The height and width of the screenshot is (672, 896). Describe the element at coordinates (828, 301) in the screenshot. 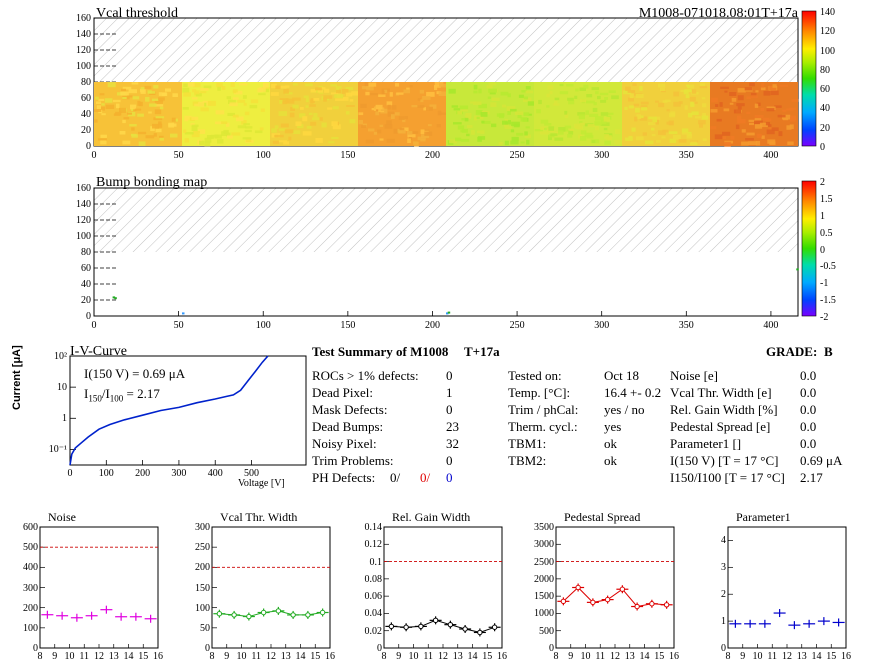

I see `bump-colorbar-label: -1.5` at that location.